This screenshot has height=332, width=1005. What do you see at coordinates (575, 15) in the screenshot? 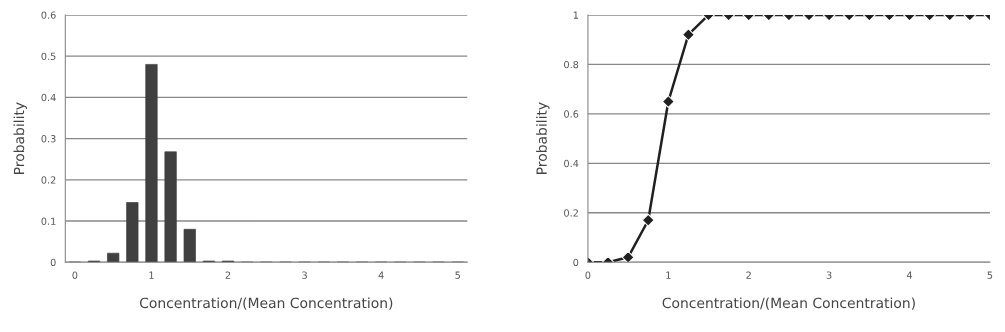
I see `y-tick-label: 1` at bounding box center [575, 15].